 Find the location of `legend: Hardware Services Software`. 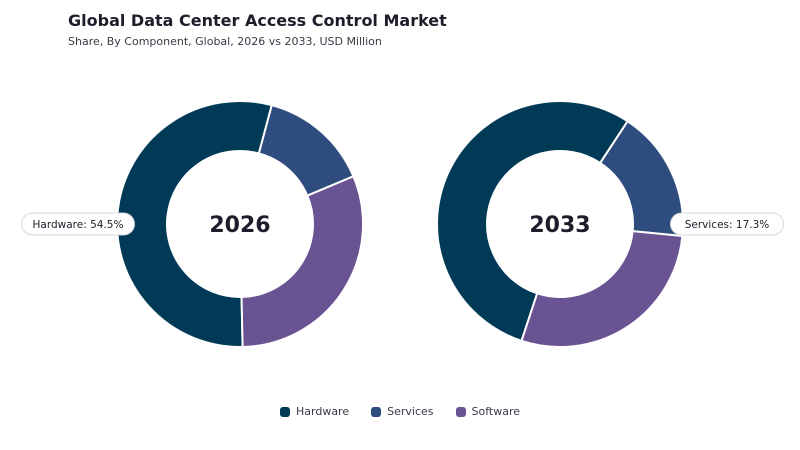

legend: Hardware Services Software is located at coordinates (400, 411).